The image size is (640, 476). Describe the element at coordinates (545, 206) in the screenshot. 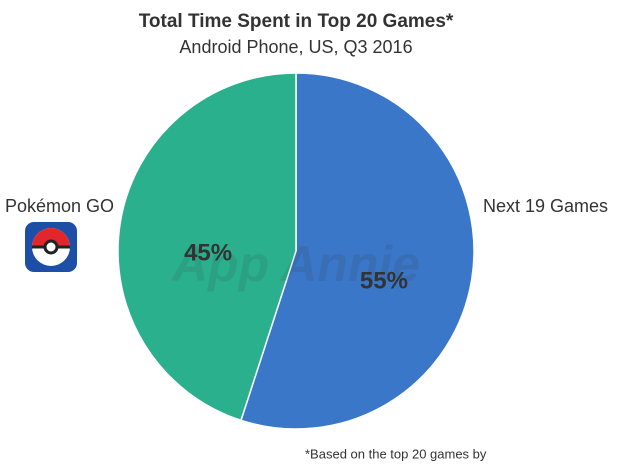

I see `category-label: Next 19 Games` at that location.